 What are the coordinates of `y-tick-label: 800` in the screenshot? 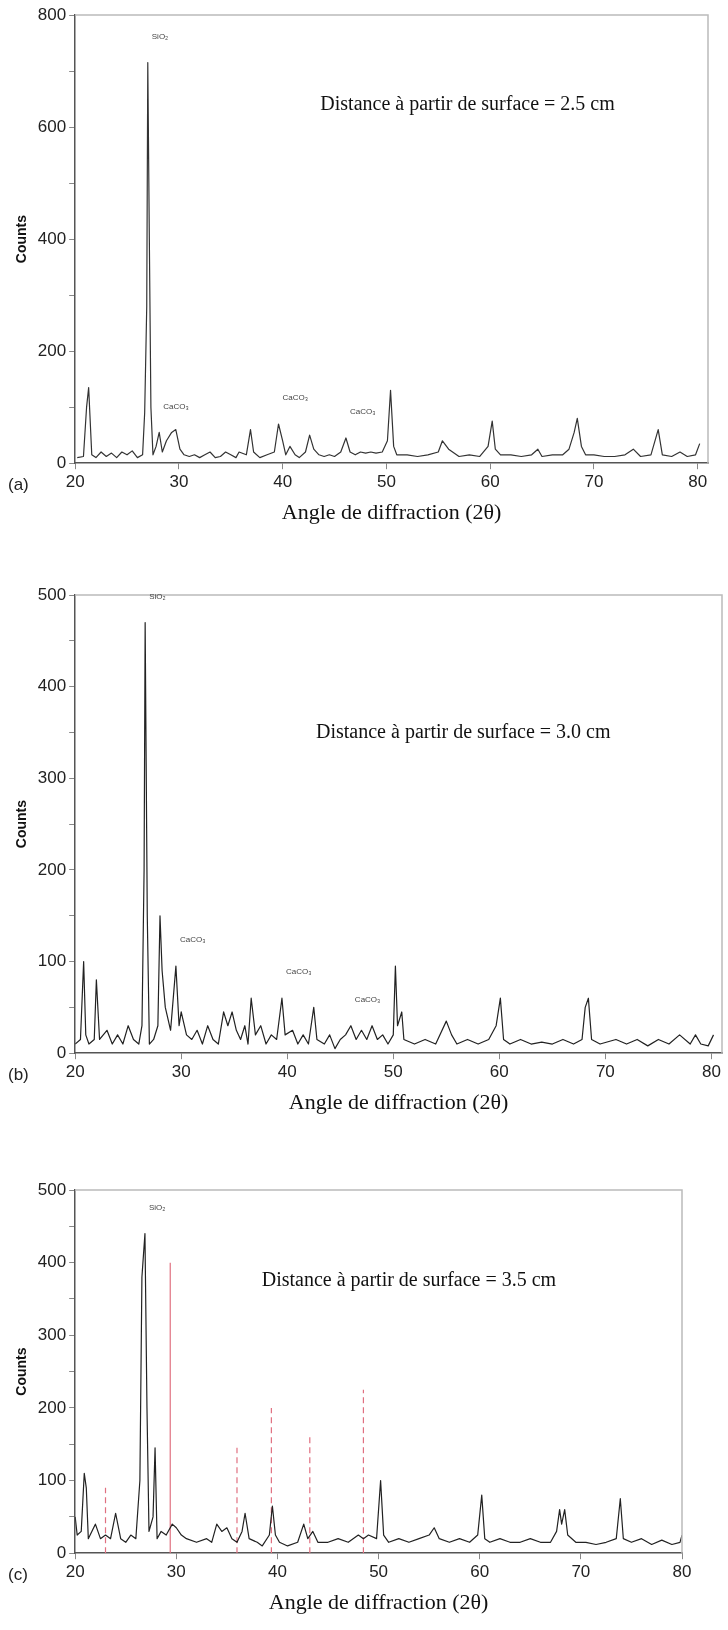 It's located at (52, 14).